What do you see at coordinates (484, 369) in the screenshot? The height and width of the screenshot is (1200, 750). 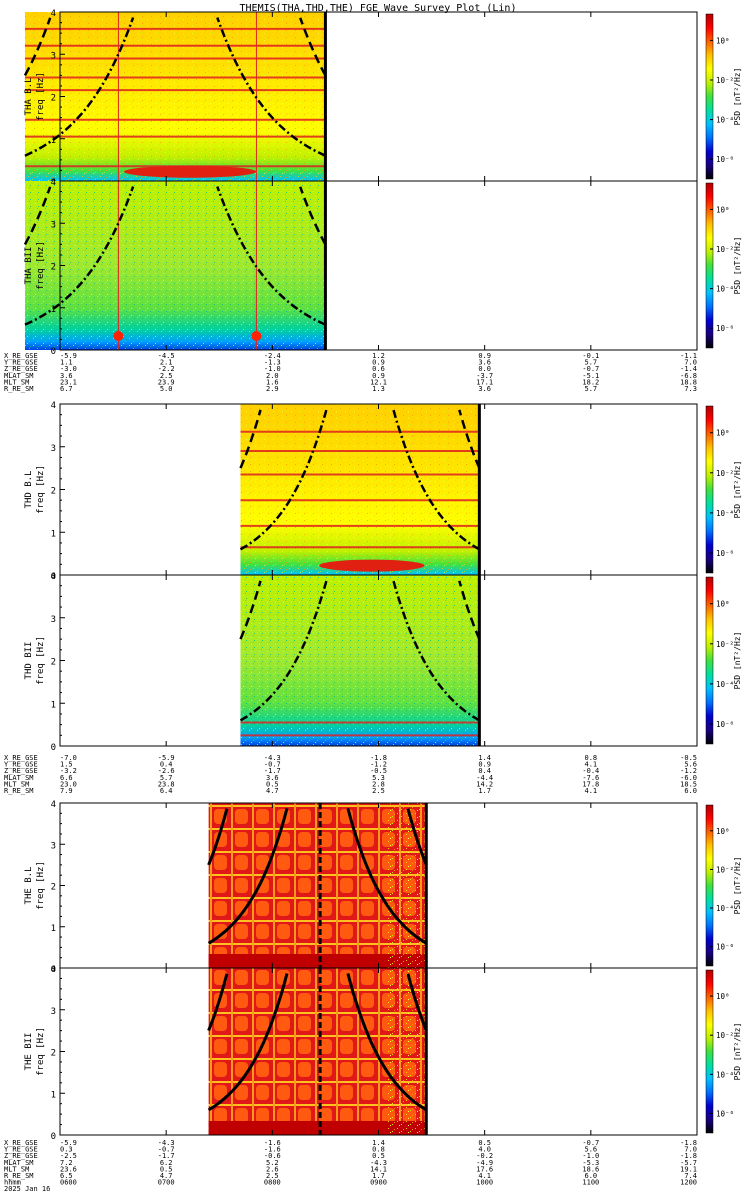 I see `ephemeris-value: 0.0` at bounding box center [484, 369].